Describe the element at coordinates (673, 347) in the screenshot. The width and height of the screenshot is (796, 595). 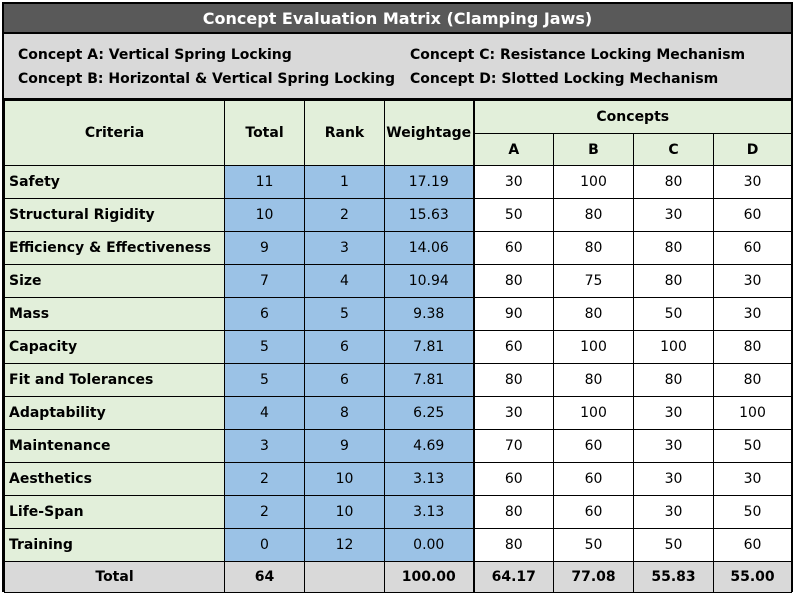
I see `concept-c-cell: 100` at that location.